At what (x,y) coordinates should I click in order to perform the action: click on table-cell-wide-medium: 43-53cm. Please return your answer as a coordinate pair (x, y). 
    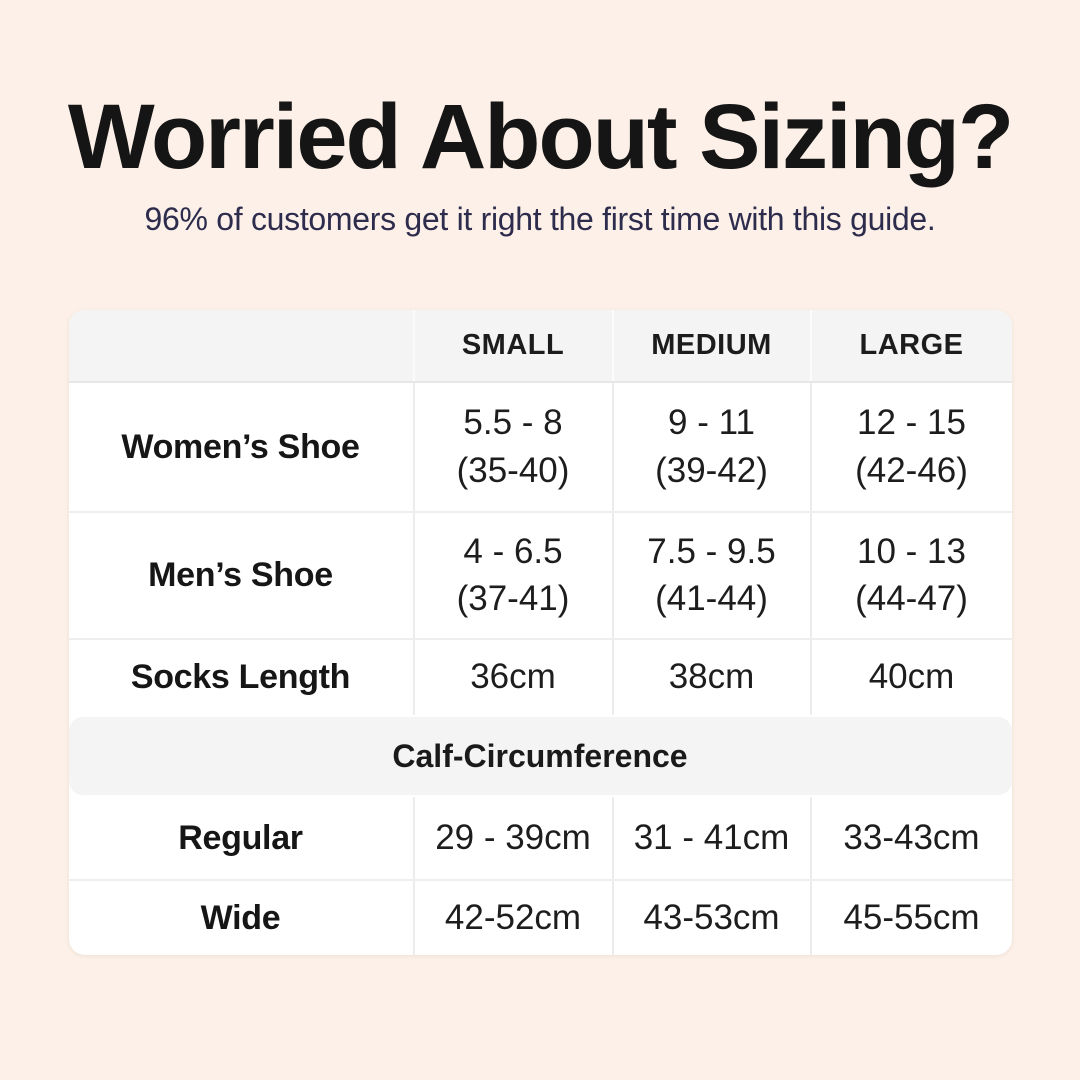
    Looking at the image, I should click on (710, 918).